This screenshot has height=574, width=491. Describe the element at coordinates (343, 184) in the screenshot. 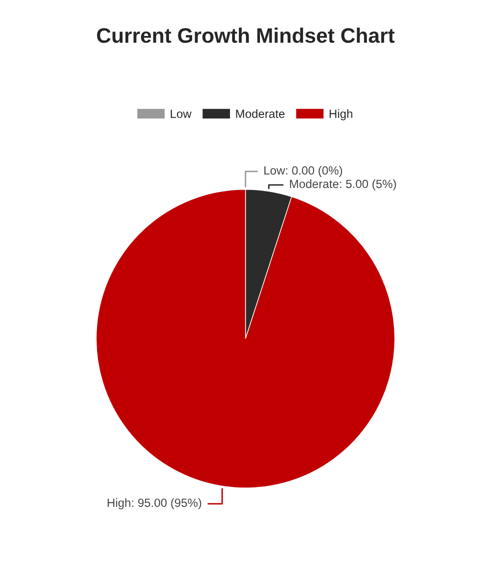

I see `data-label: Moderate: 5.00 (5%)` at that location.